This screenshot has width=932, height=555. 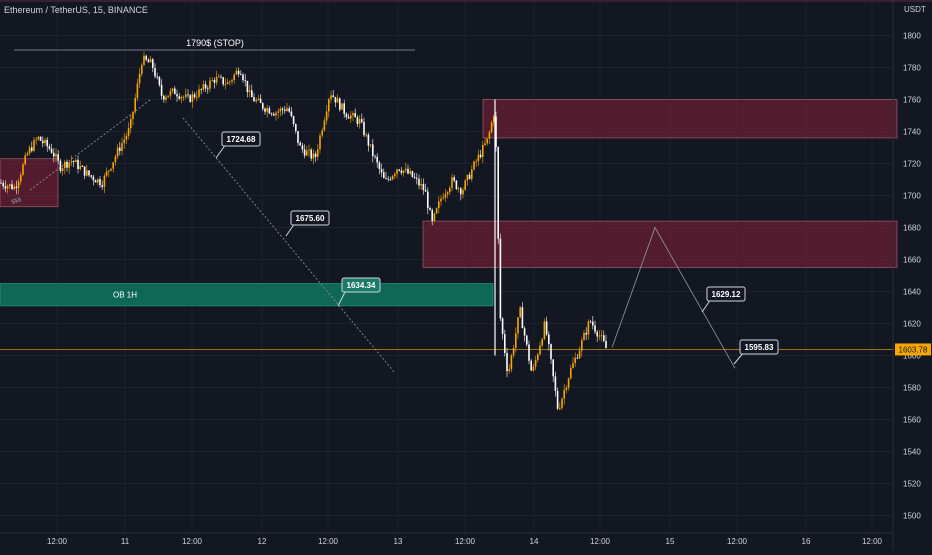 I want to click on liquidity-trend-line, so click(x=90, y=145).